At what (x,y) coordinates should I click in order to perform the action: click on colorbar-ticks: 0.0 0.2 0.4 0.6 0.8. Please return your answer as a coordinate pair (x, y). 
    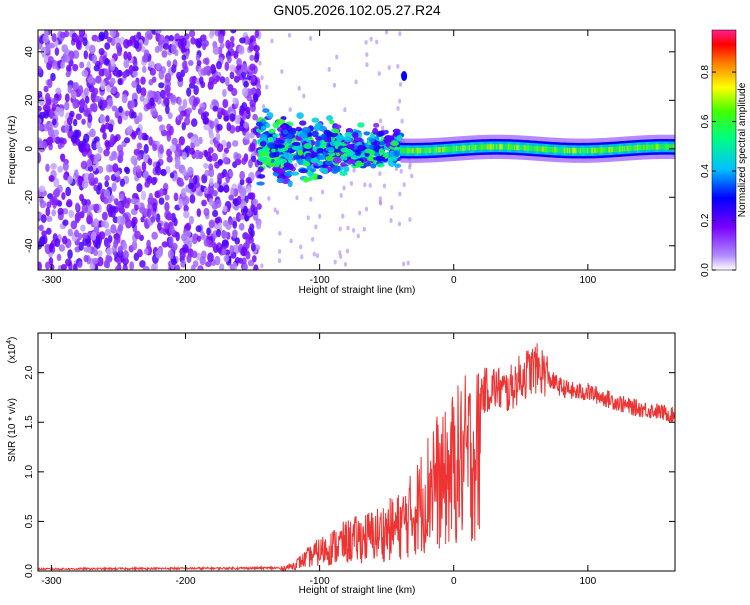
    Looking at the image, I should click on (718, 171).